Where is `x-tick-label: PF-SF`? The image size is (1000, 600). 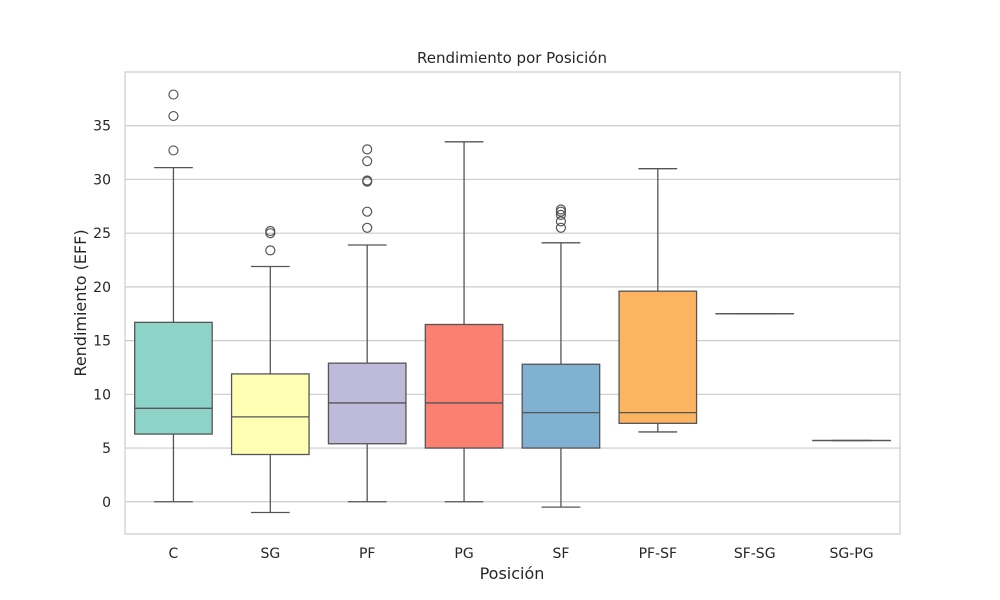 x-tick-label: PF-SF is located at coordinates (658, 554).